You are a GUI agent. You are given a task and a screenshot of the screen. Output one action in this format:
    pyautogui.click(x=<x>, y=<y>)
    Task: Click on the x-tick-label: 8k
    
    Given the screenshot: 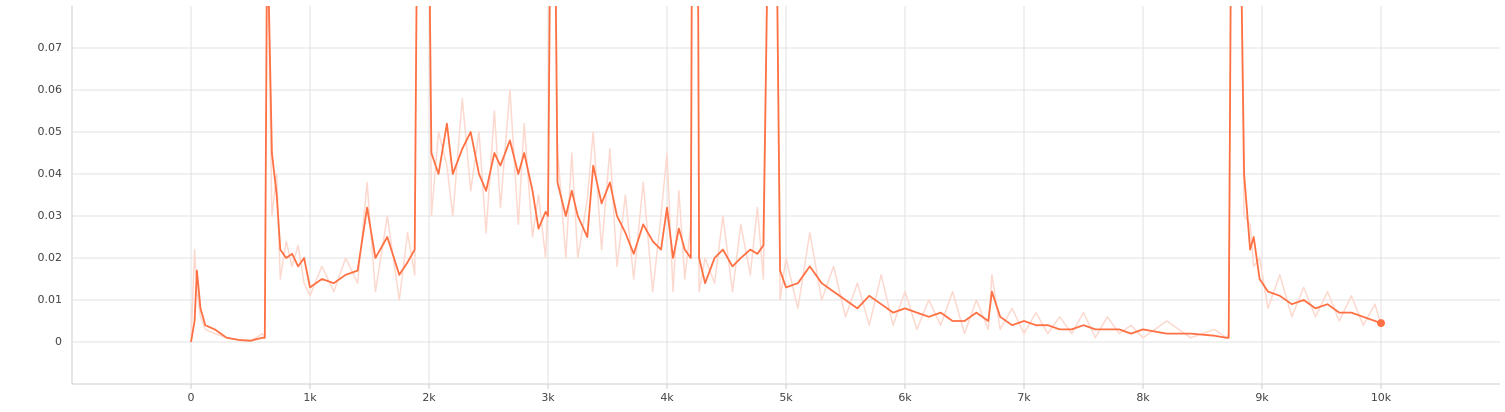 What is the action you would take?
    pyautogui.click(x=1143, y=397)
    